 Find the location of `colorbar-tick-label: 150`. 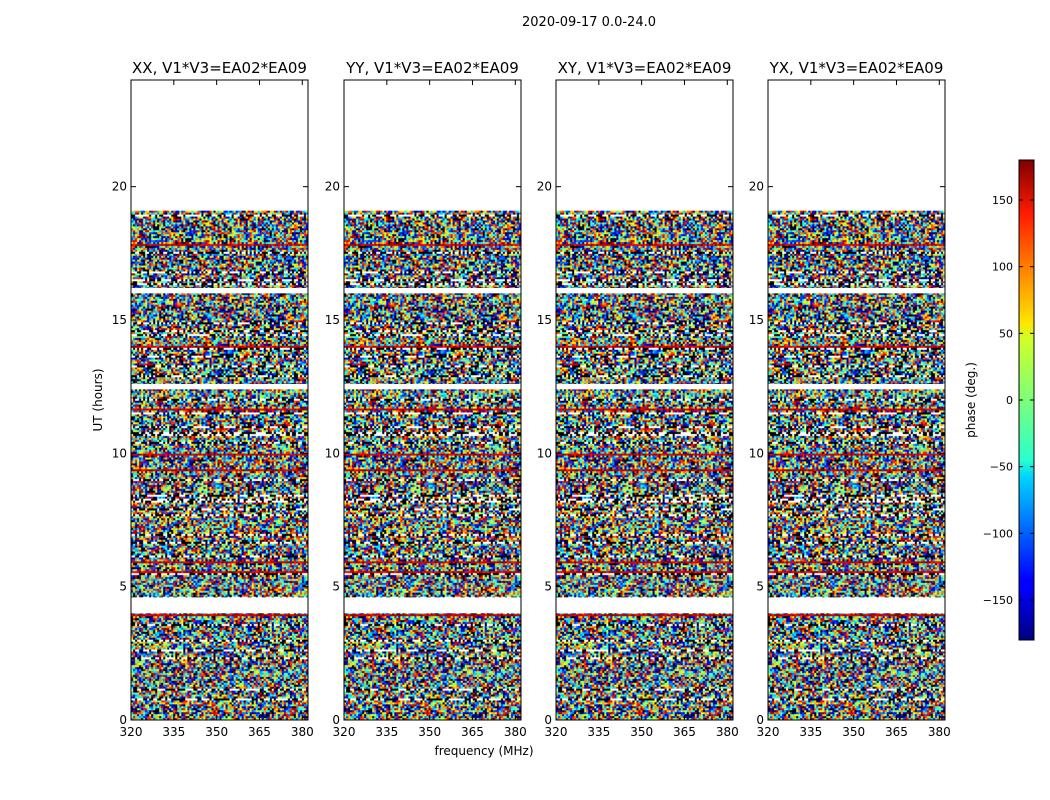

colorbar-tick-label: 150 is located at coordinates (1002, 200).